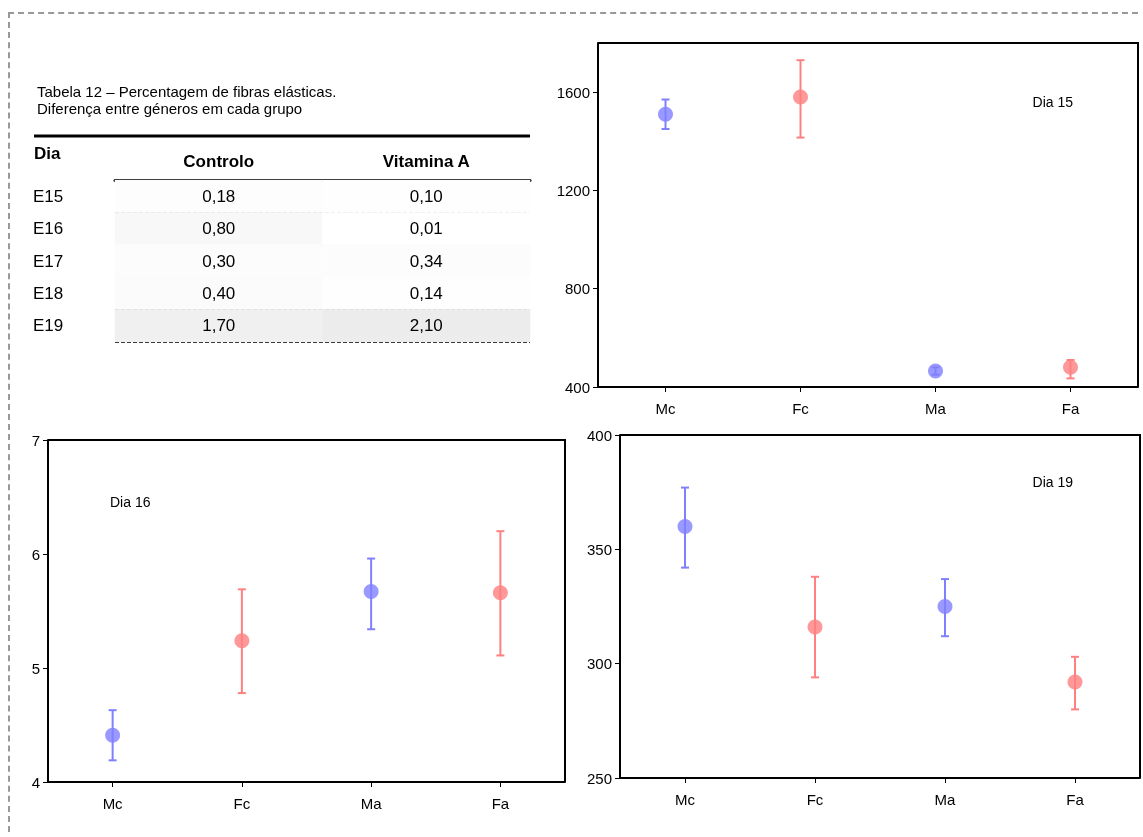  Describe the element at coordinates (219, 196) in the screenshot. I see `data-label: 0,18` at that location.